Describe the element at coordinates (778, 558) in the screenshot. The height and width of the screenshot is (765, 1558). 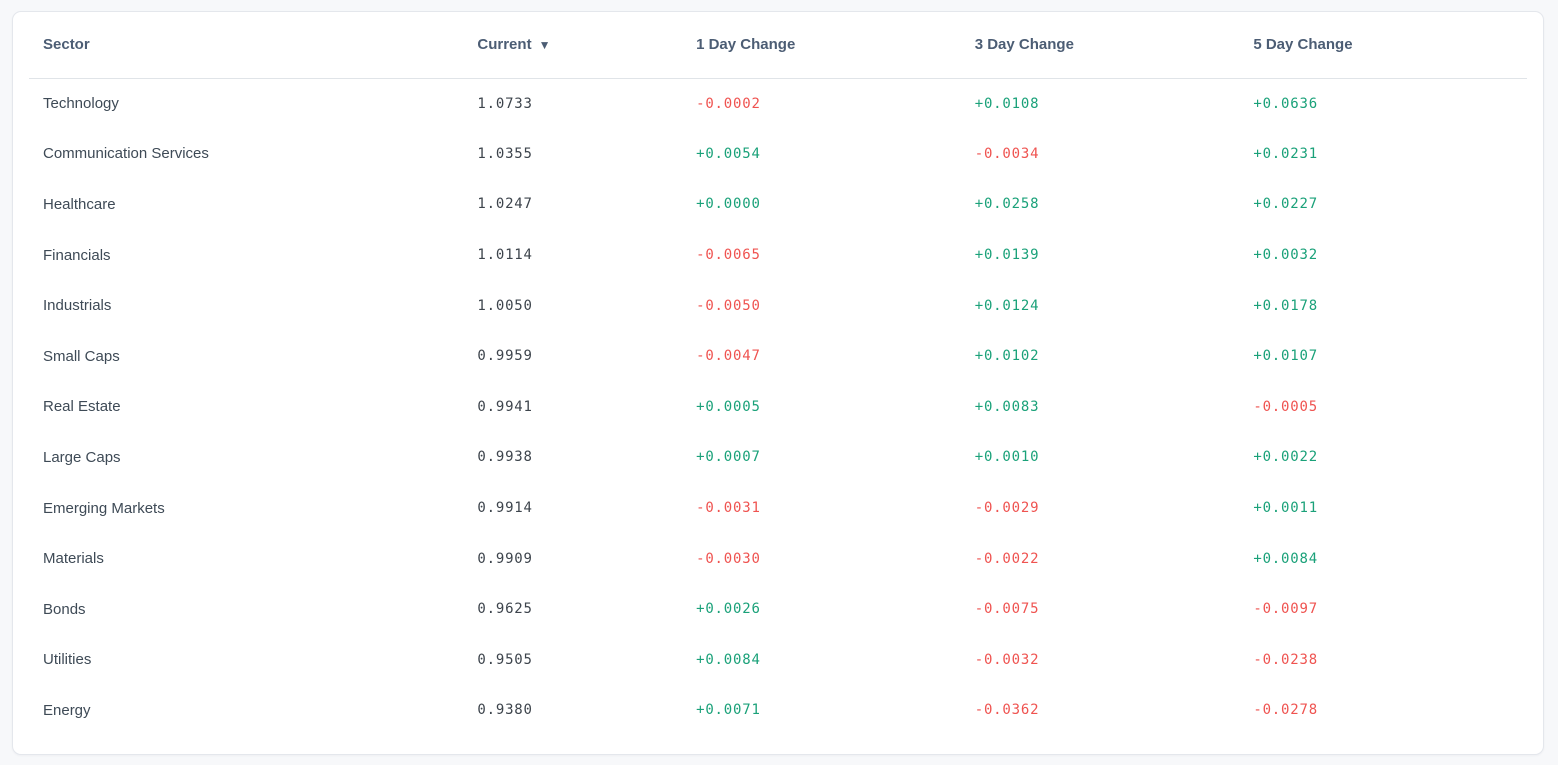
I see `table-row: Materials 0.9909 -0.0030 -0.0022 +0.0084` at that location.